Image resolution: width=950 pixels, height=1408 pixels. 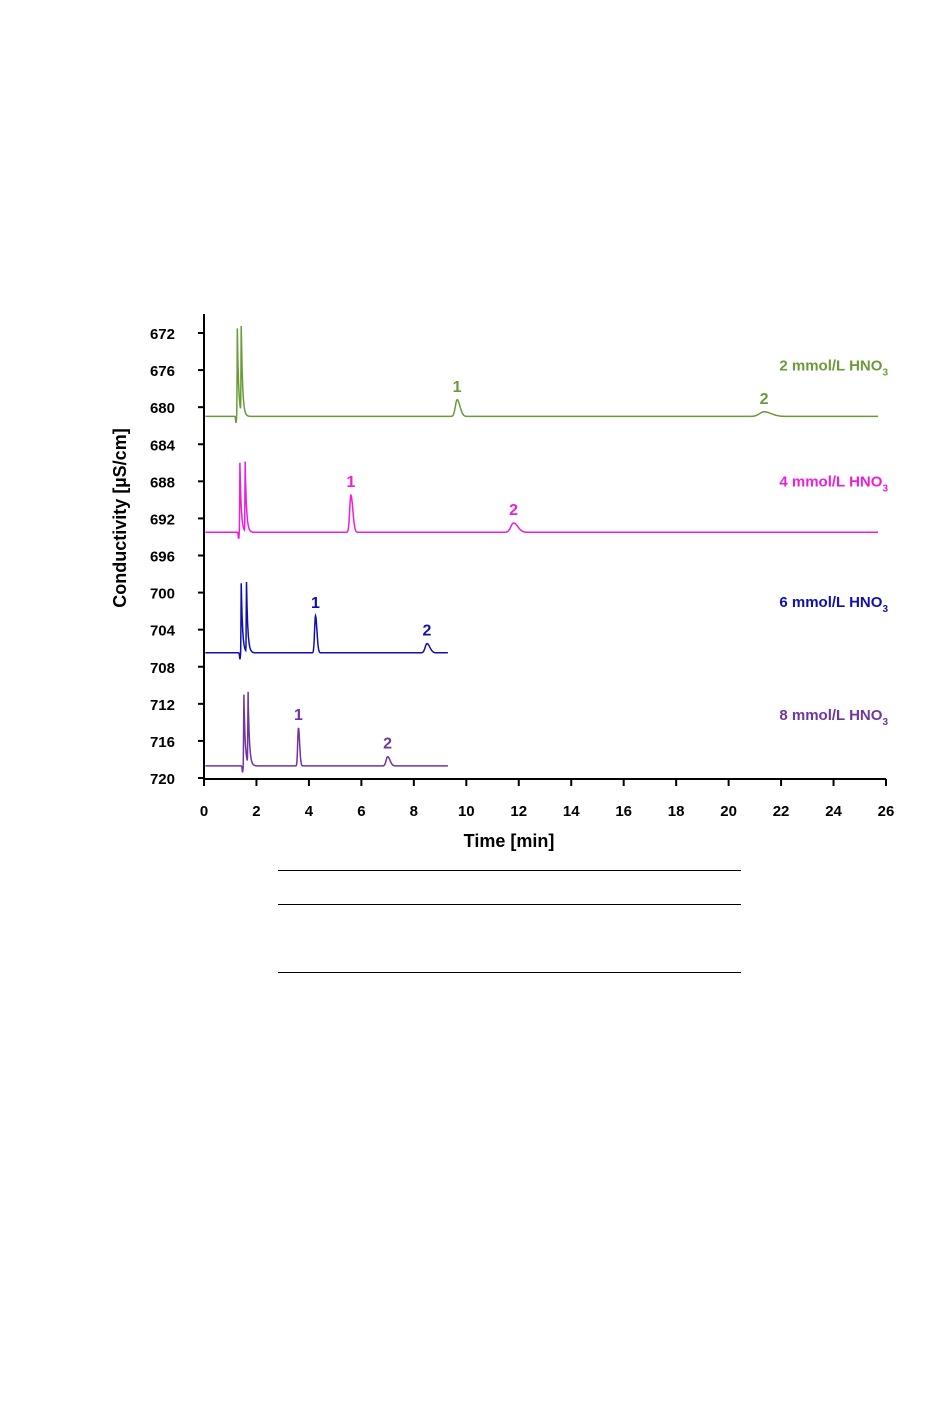 What do you see at coordinates (361, 811) in the screenshot?
I see `x-tick-label: 6` at bounding box center [361, 811].